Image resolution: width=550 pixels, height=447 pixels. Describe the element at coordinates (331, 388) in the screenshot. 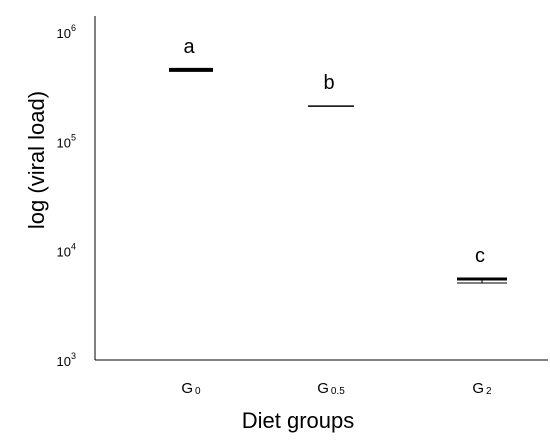

I see `x-category-label: G 0.5` at that location.